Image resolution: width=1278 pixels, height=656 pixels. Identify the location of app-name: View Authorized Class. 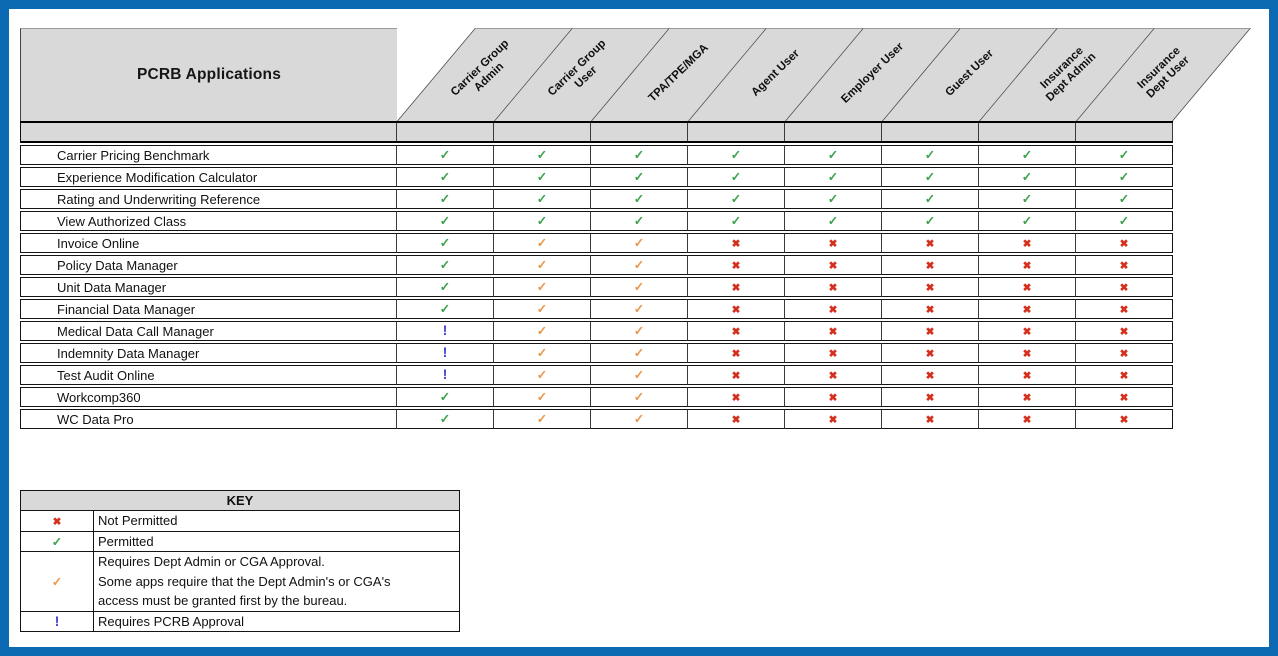
(208, 221).